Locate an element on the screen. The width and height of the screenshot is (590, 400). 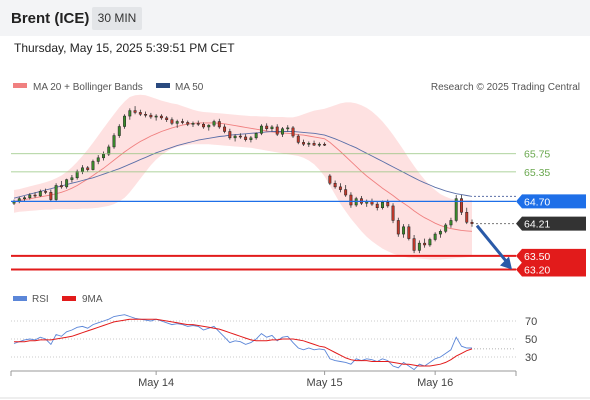
ma50-legend-label: MA 50 is located at coordinates (189, 87).